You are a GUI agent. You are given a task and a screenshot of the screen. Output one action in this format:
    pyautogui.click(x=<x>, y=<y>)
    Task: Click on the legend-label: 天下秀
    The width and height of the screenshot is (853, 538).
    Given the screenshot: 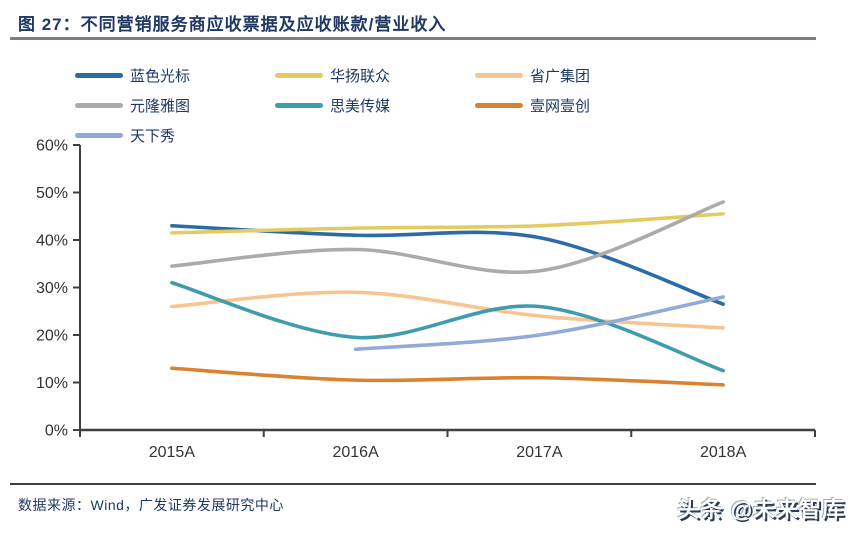 What is the action you would take?
    pyautogui.click(x=153, y=136)
    